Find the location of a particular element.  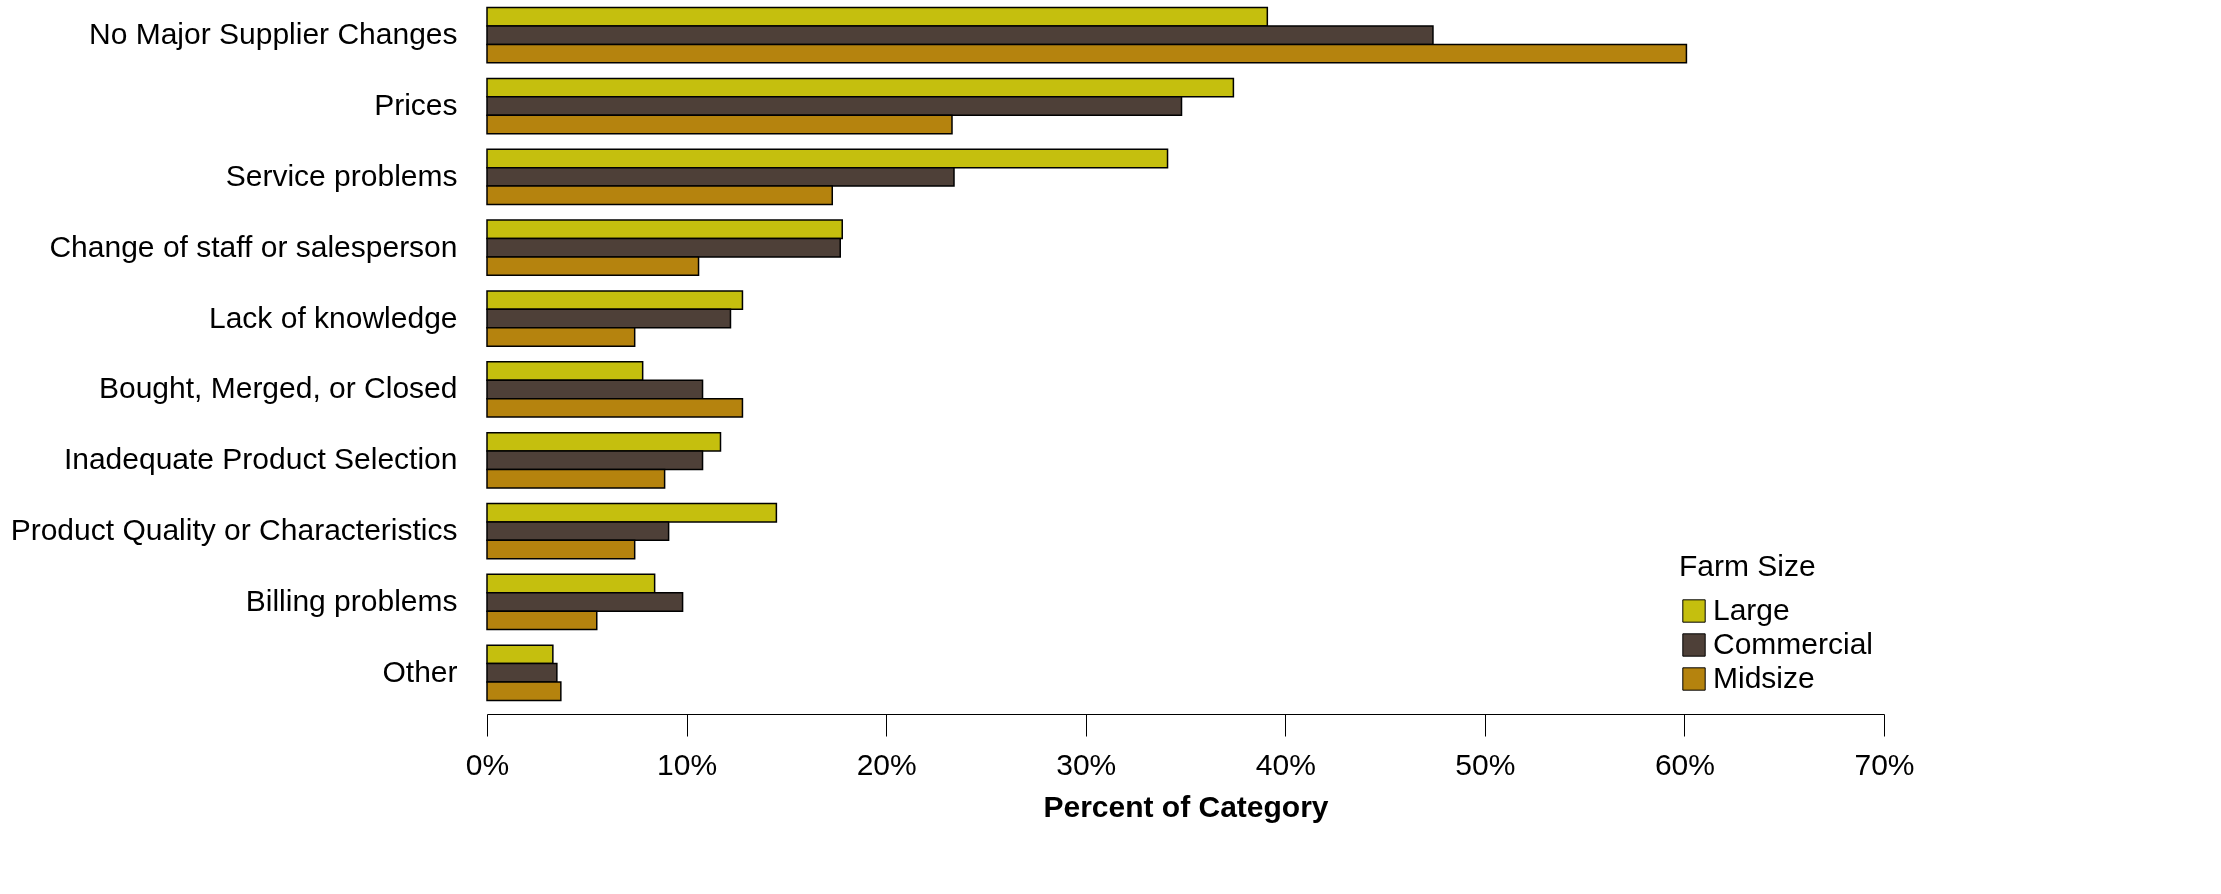

x-tick-label: 20% is located at coordinates (886, 764).